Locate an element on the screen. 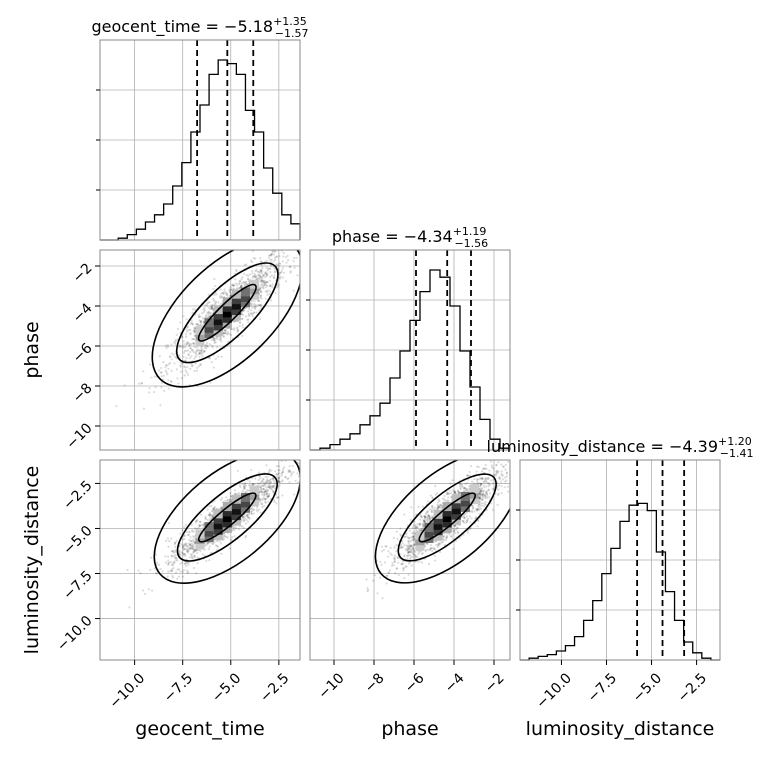  hist-panel-geocent_time: geocent_time = −5.18+1.35 −1.57 is located at coordinates (200, 128).